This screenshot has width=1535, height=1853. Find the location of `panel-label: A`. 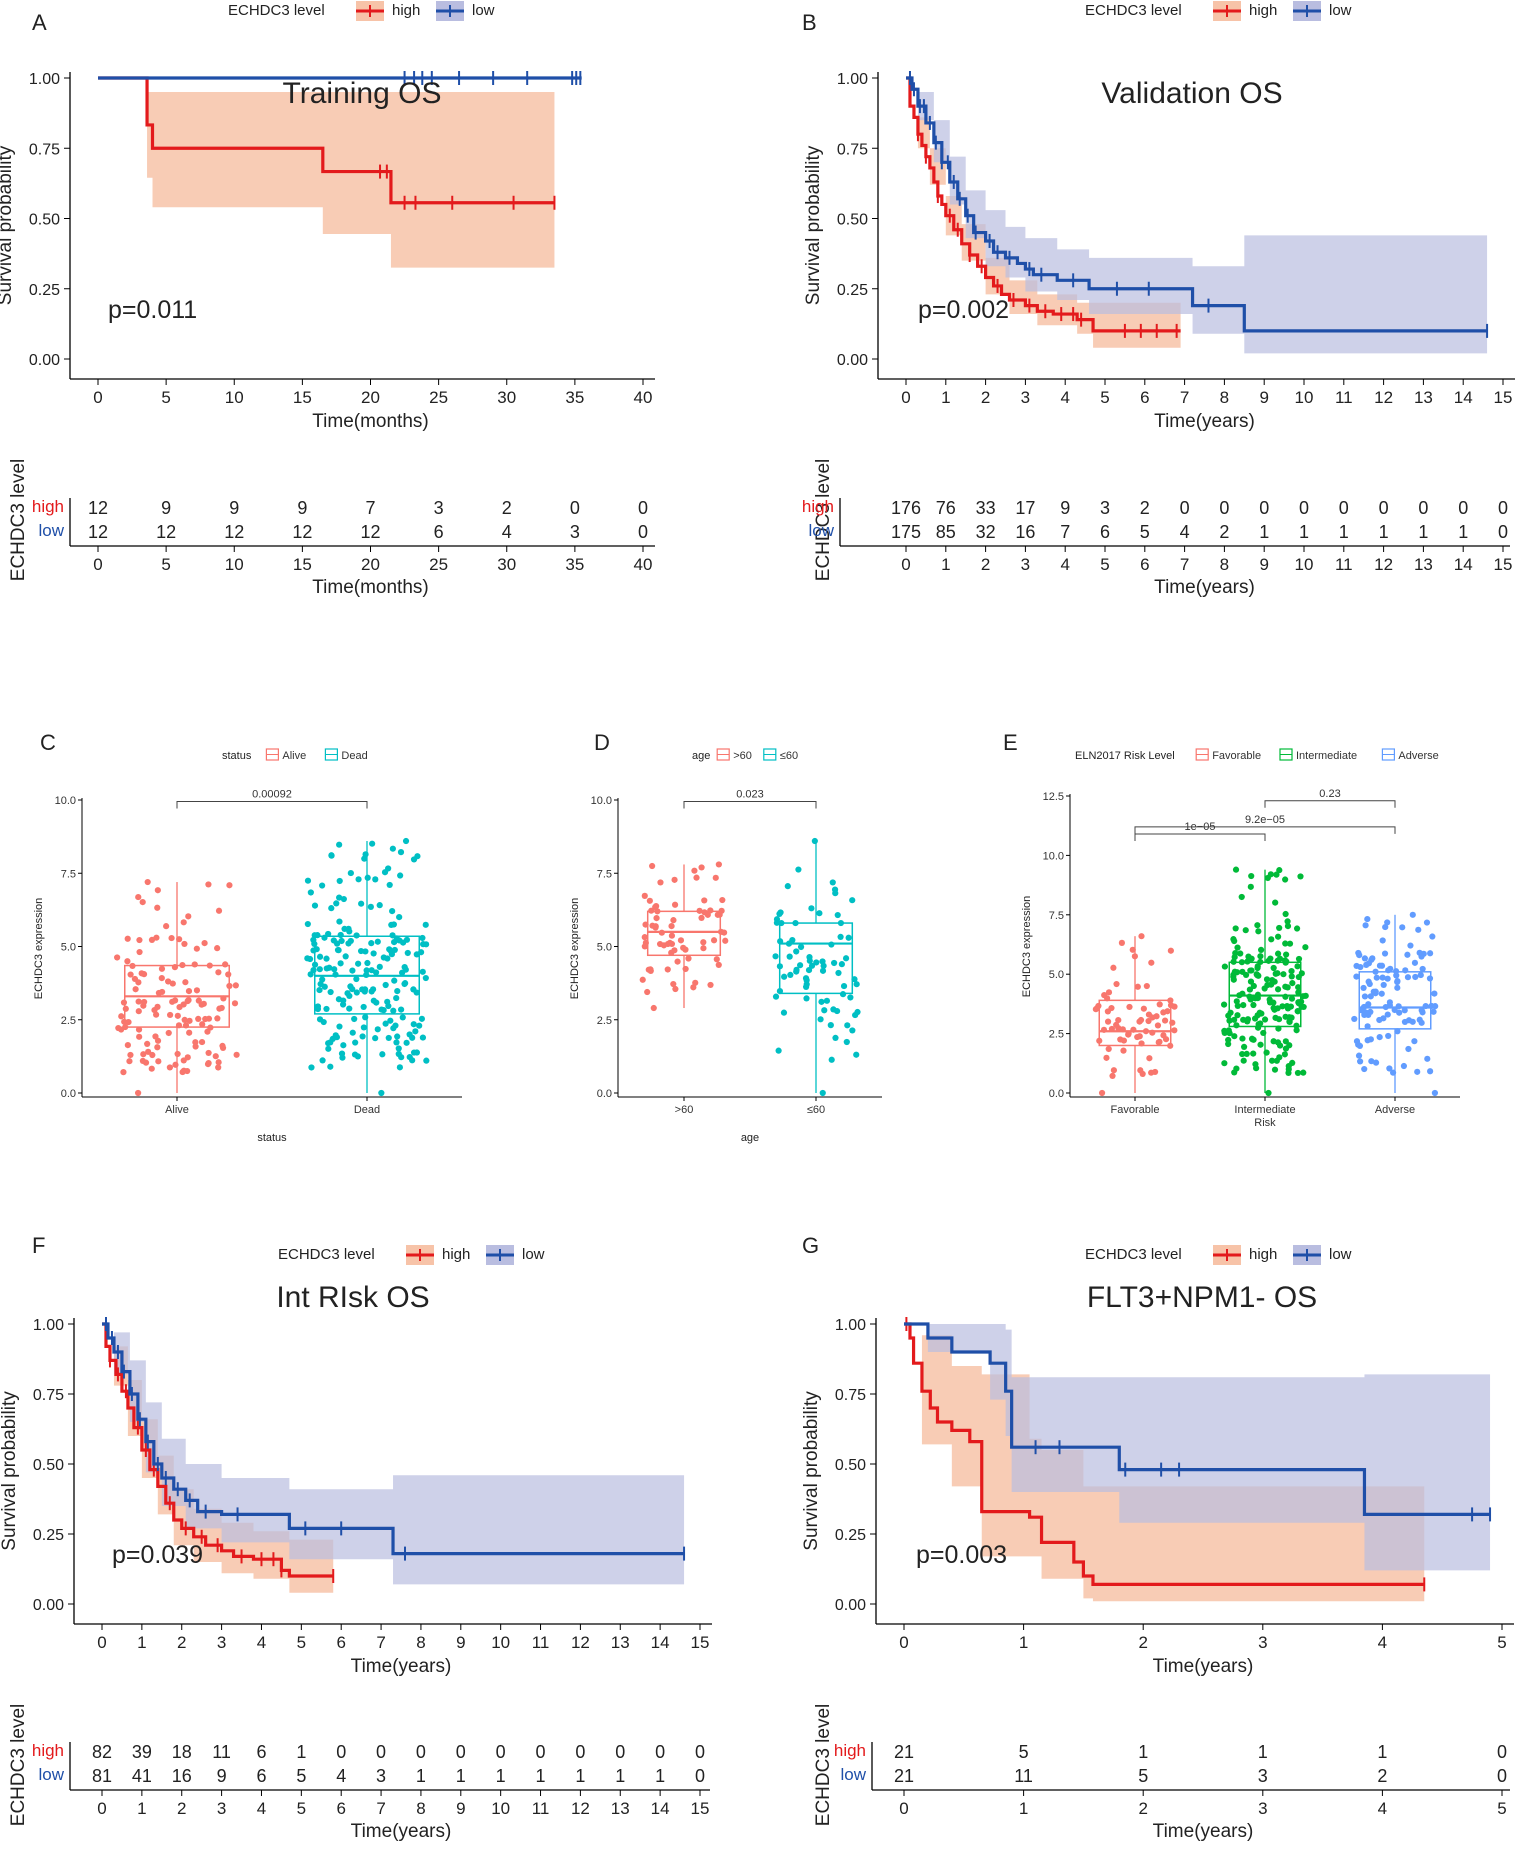

panel-label: A is located at coordinates (39, 22).